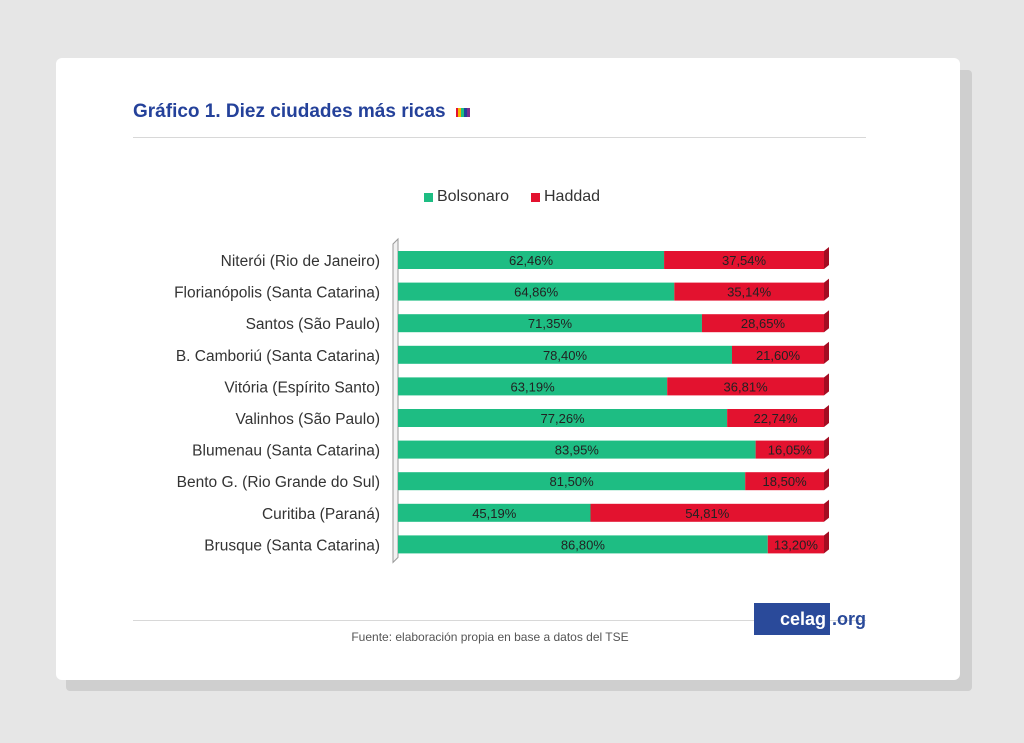 The height and width of the screenshot is (743, 1024). I want to click on title-row: Gráfico 1. Diez ciudades más ricas, so click(301, 112).